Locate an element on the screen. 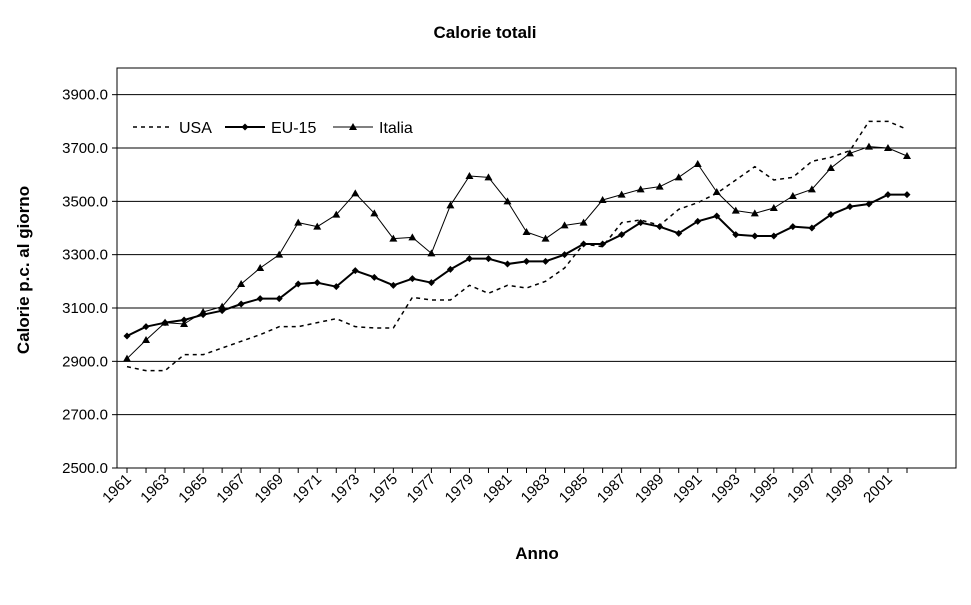 This screenshot has width=971, height=605. x-tick-label: 1985 is located at coordinates (574, 489).